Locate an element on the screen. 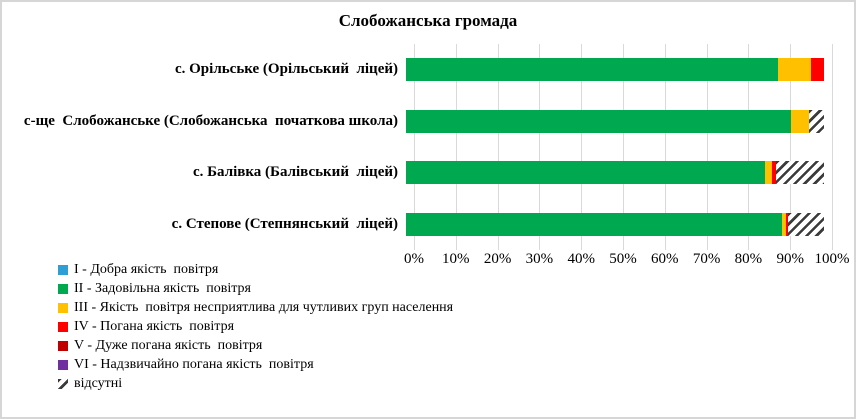  x-tick-label: 90% is located at coordinates (790, 259).